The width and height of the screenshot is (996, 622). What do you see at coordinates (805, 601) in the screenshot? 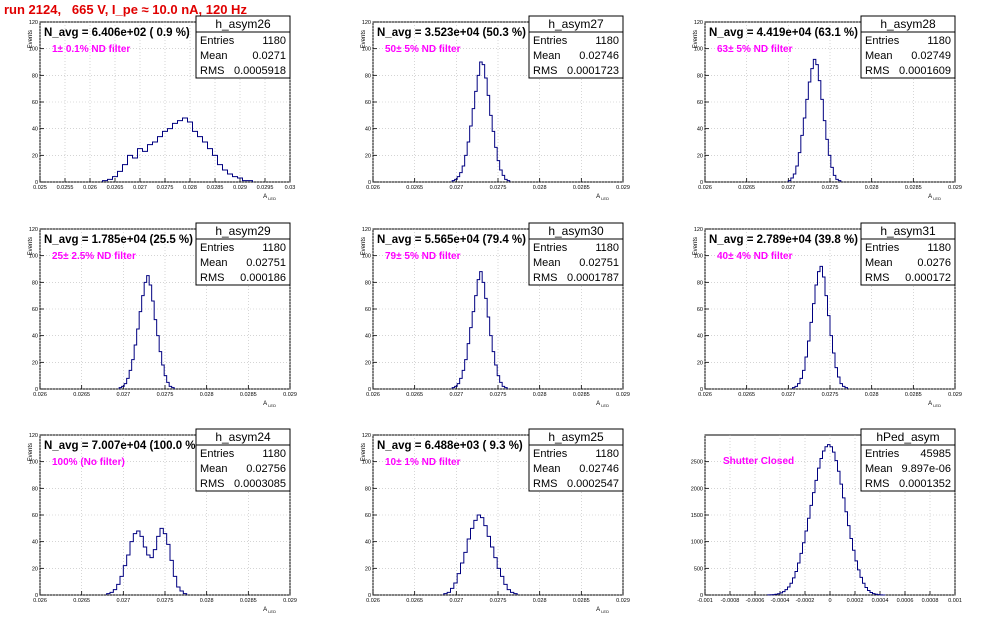
I see `x-tick-label: -0.0002` at bounding box center [805, 601].